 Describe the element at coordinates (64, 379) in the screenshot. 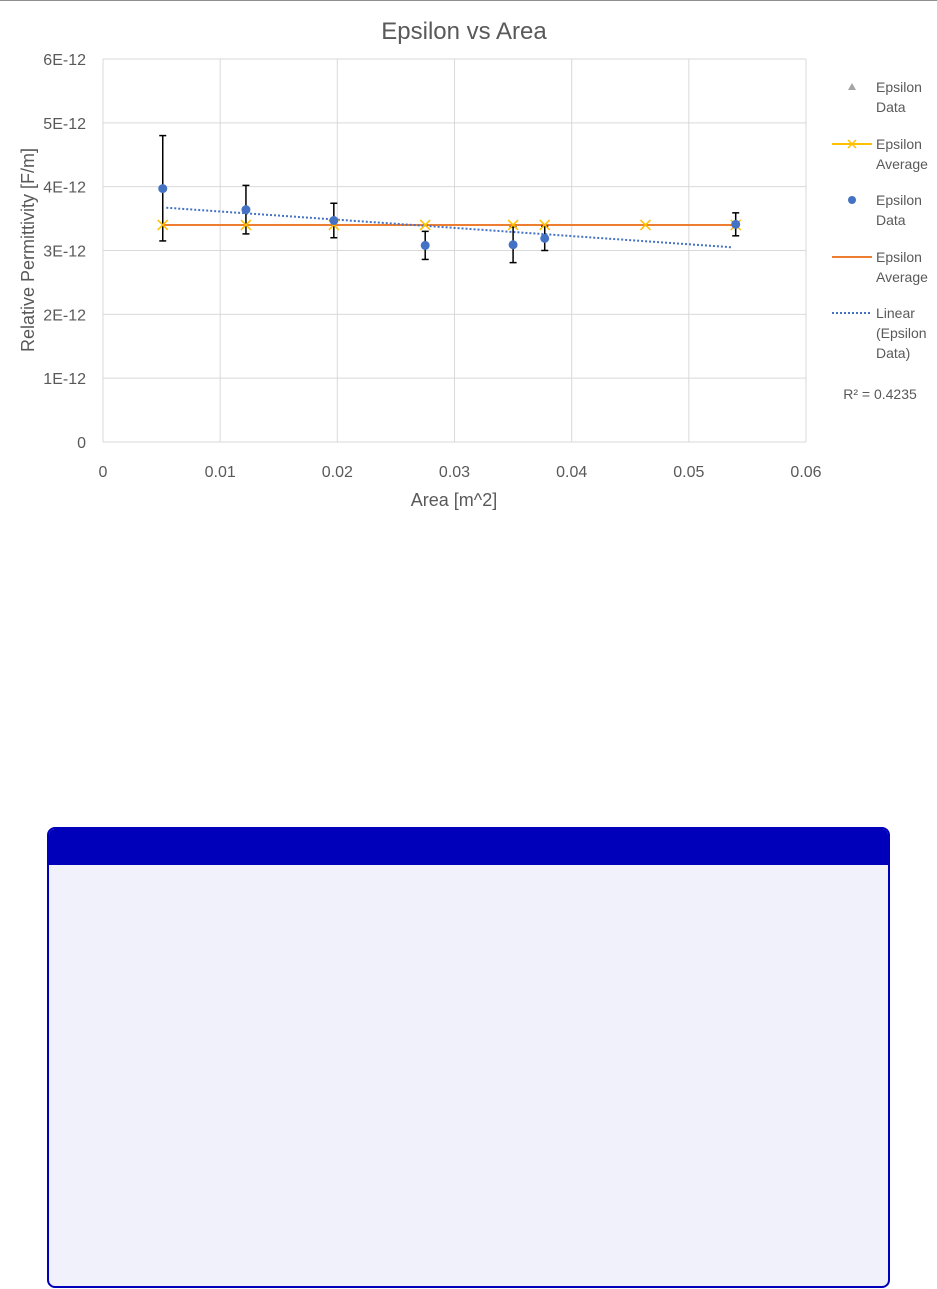

I see `y-tick-label: 1E-12` at that location.